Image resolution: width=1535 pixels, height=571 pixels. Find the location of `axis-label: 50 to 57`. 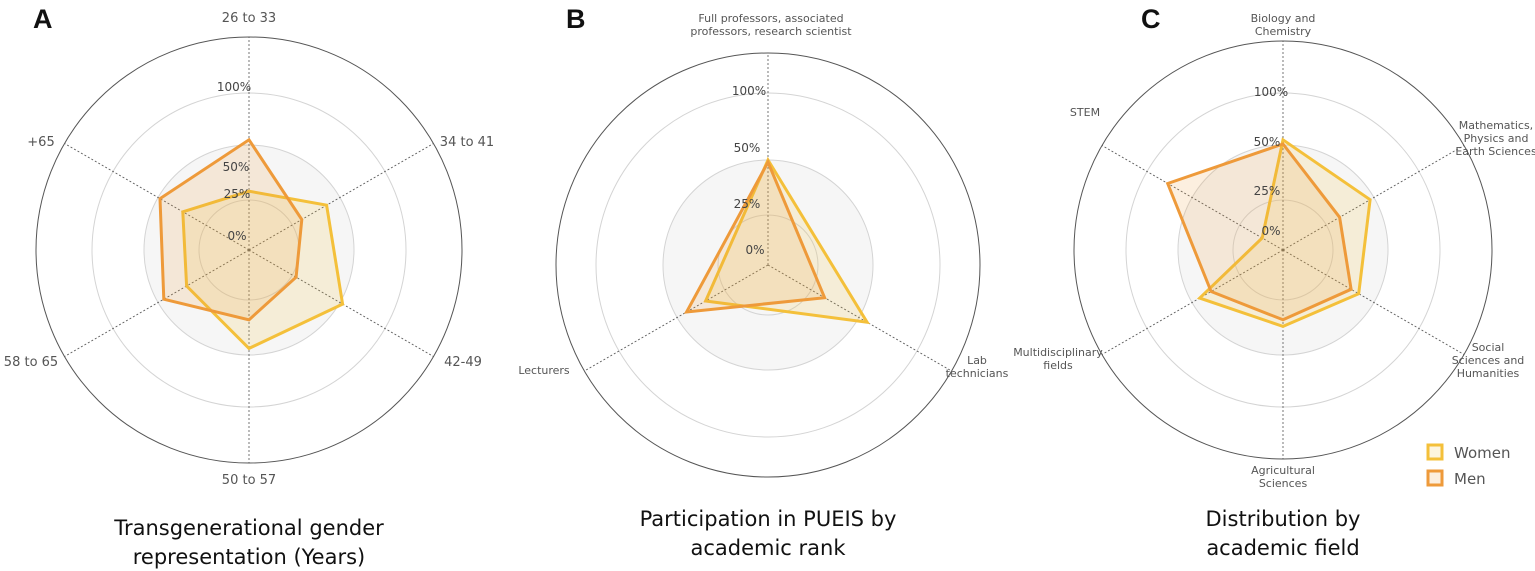

axis-label: 50 to 57 is located at coordinates (249, 480).